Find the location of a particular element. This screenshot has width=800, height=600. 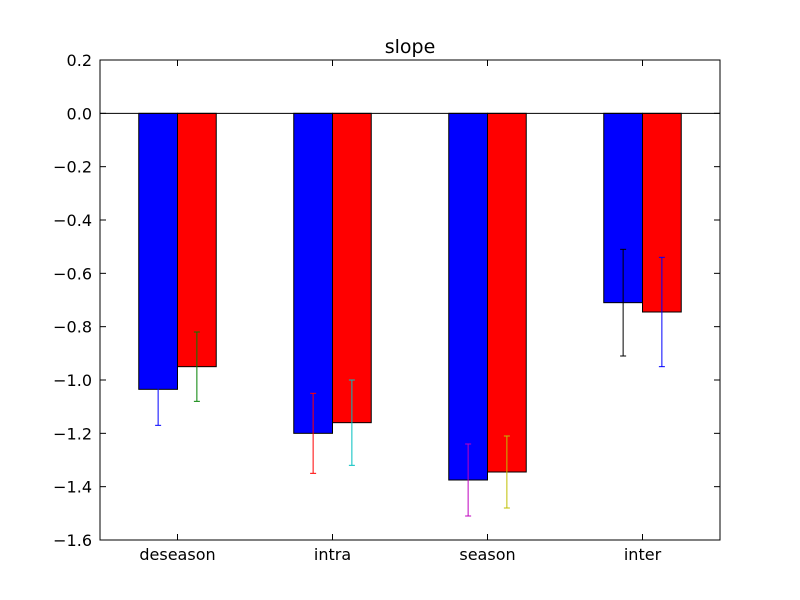

y-tick-label: 0.0 is located at coordinates (79, 113).